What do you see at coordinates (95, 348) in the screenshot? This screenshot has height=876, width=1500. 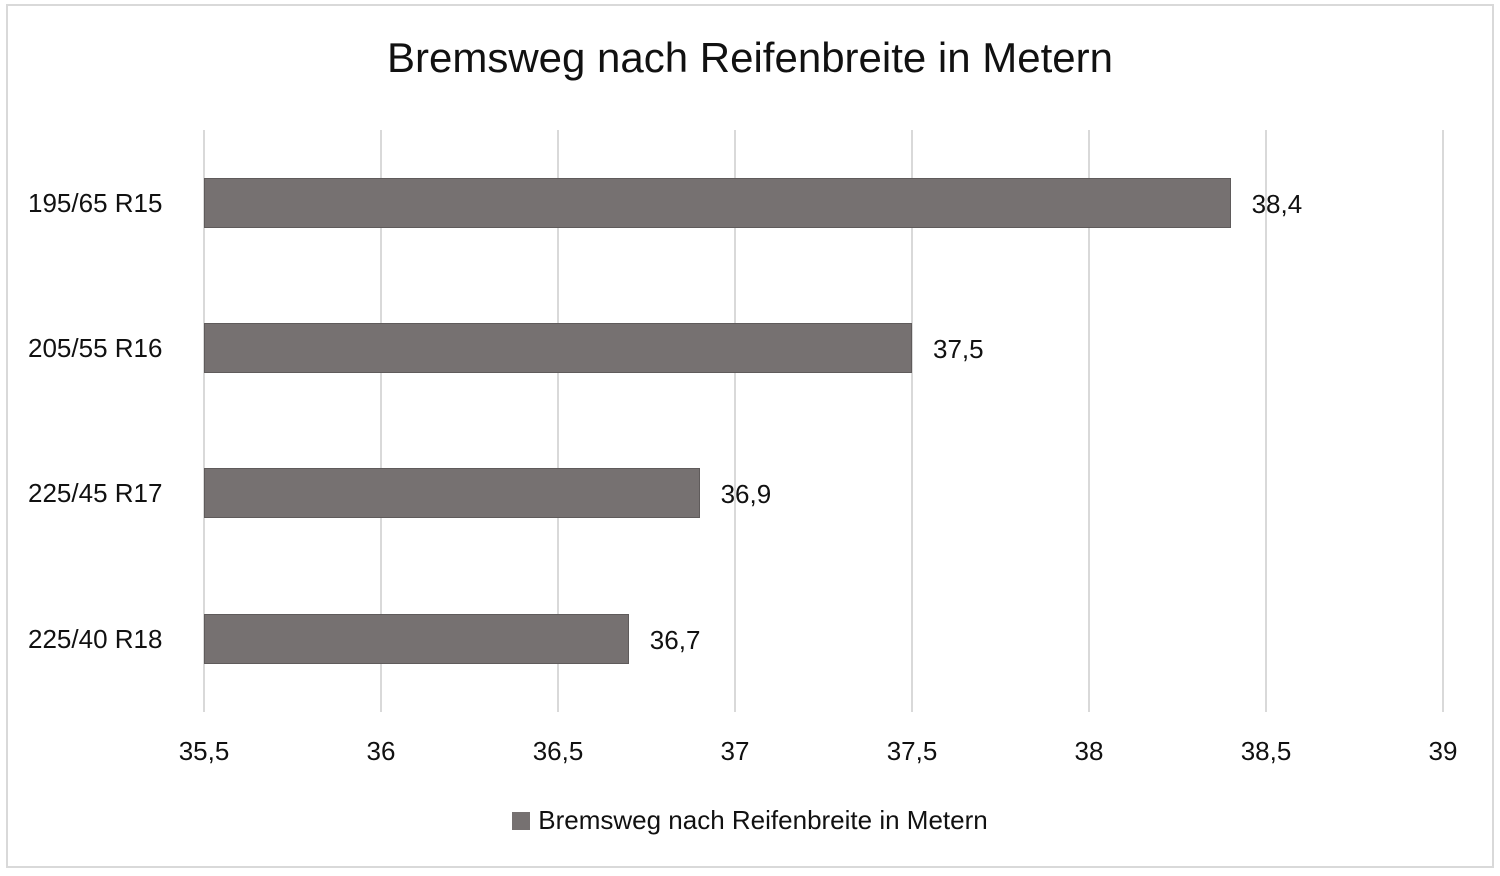 I see `category-label: 205/55 R16` at bounding box center [95, 348].